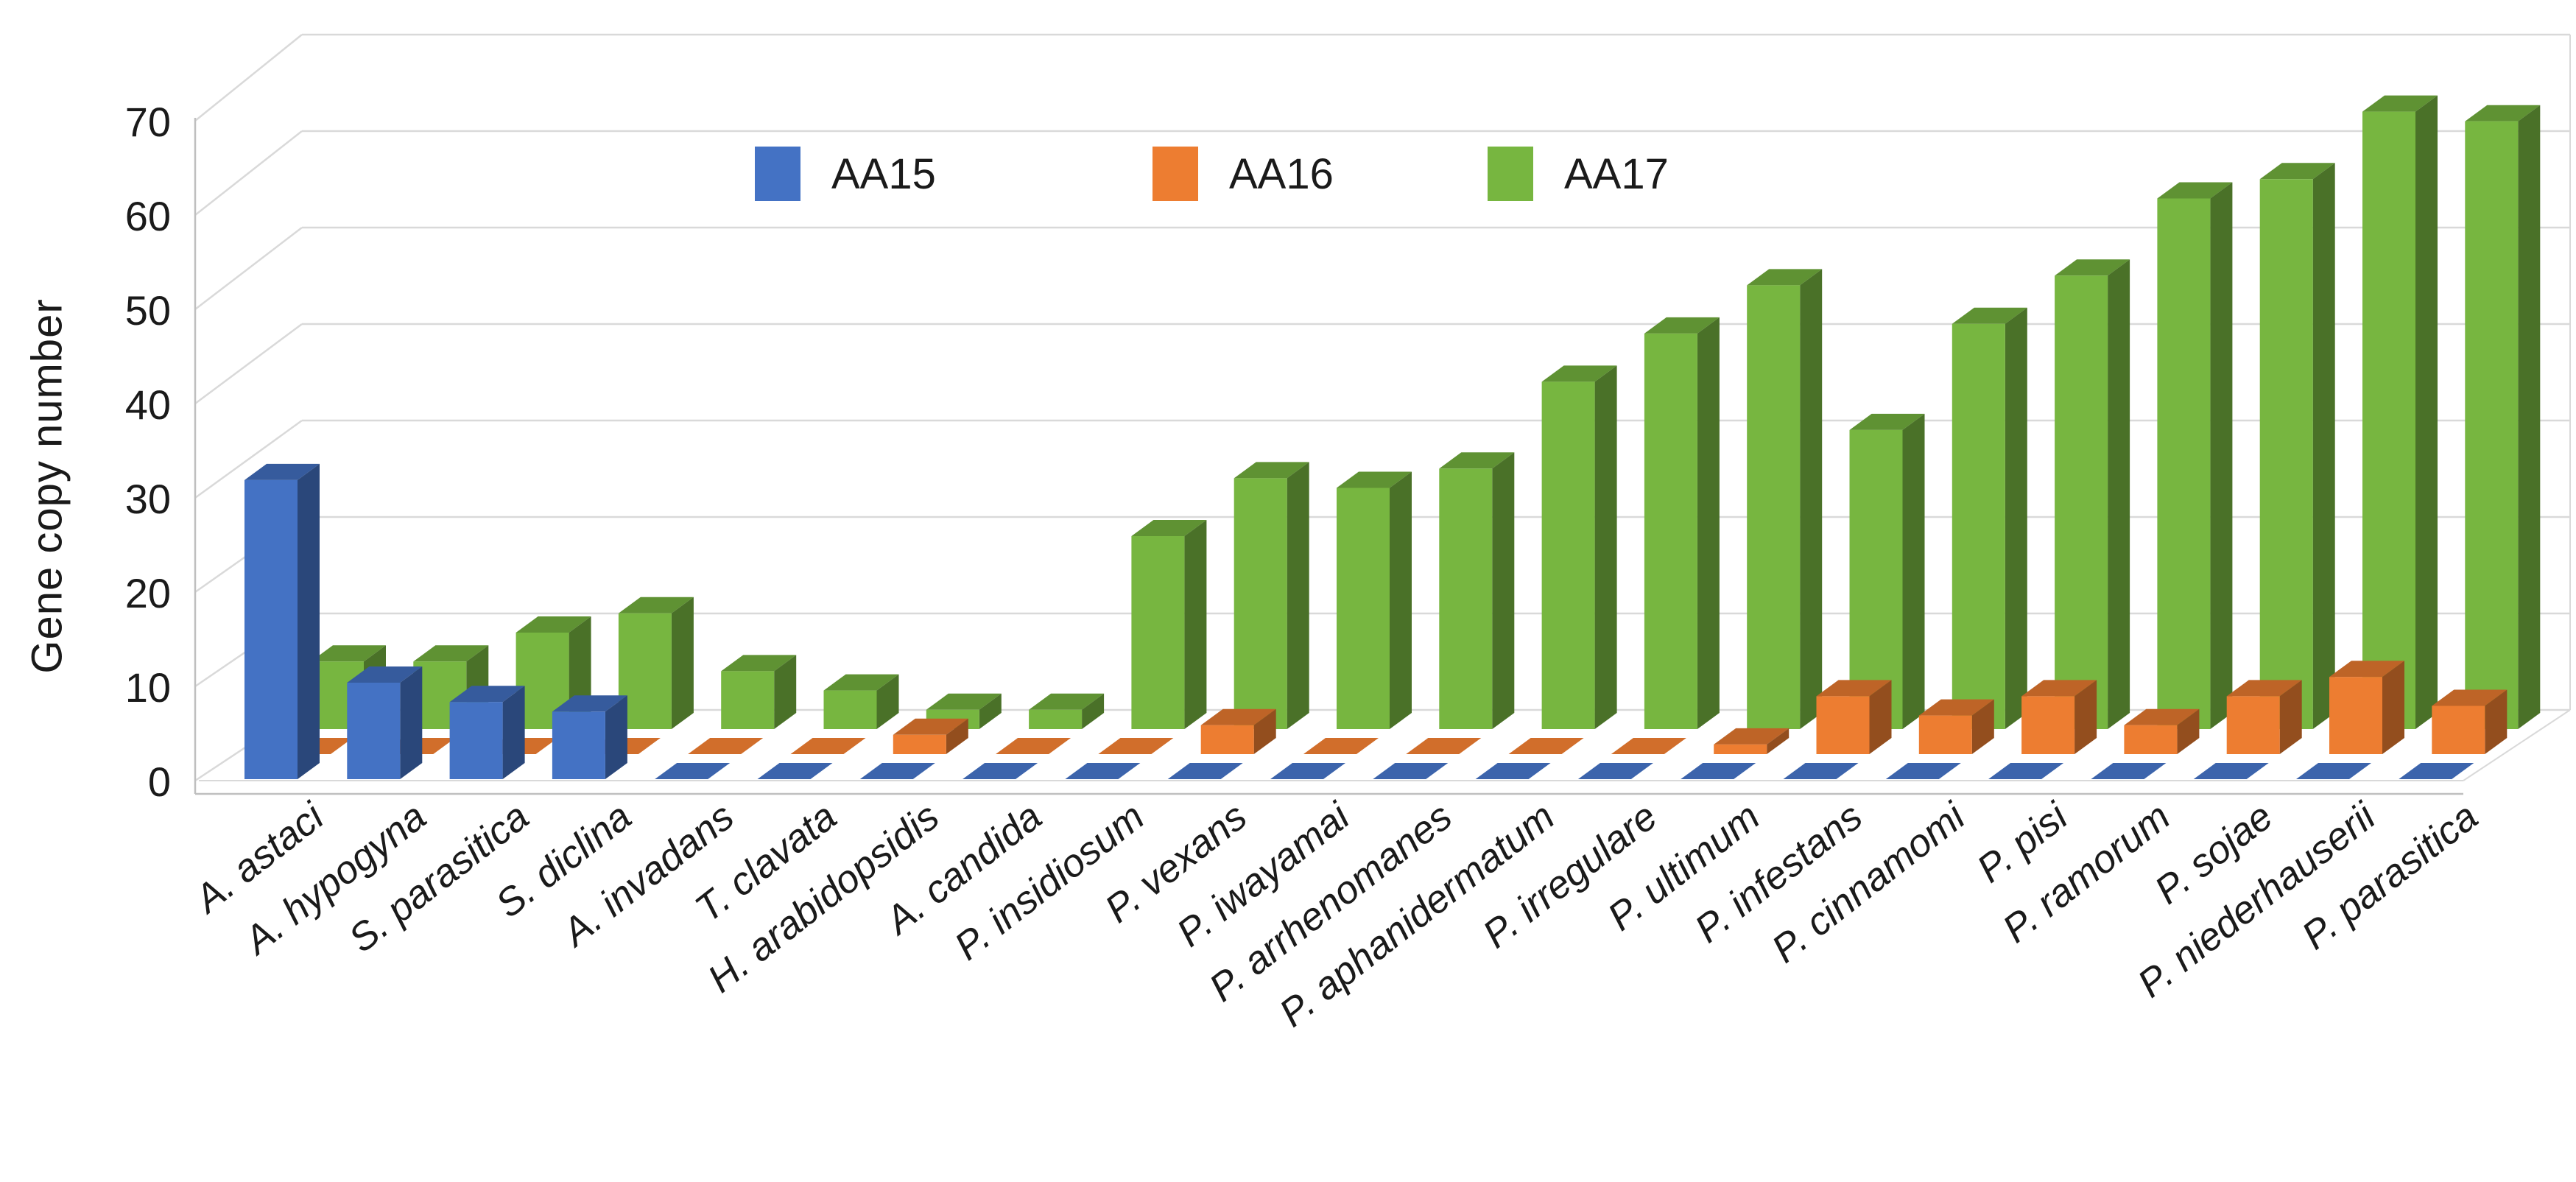  I want to click on legend-item-aa16: AA16, so click(1243, 173).